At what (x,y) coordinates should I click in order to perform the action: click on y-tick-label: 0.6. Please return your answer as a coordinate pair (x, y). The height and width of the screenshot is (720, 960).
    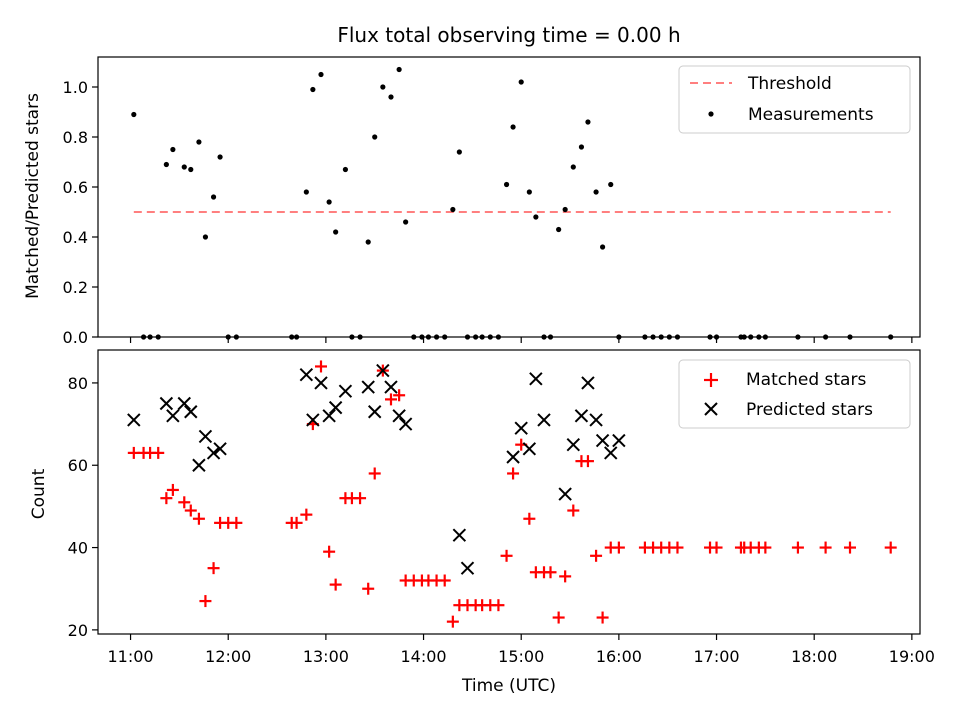
    Looking at the image, I should click on (75, 187).